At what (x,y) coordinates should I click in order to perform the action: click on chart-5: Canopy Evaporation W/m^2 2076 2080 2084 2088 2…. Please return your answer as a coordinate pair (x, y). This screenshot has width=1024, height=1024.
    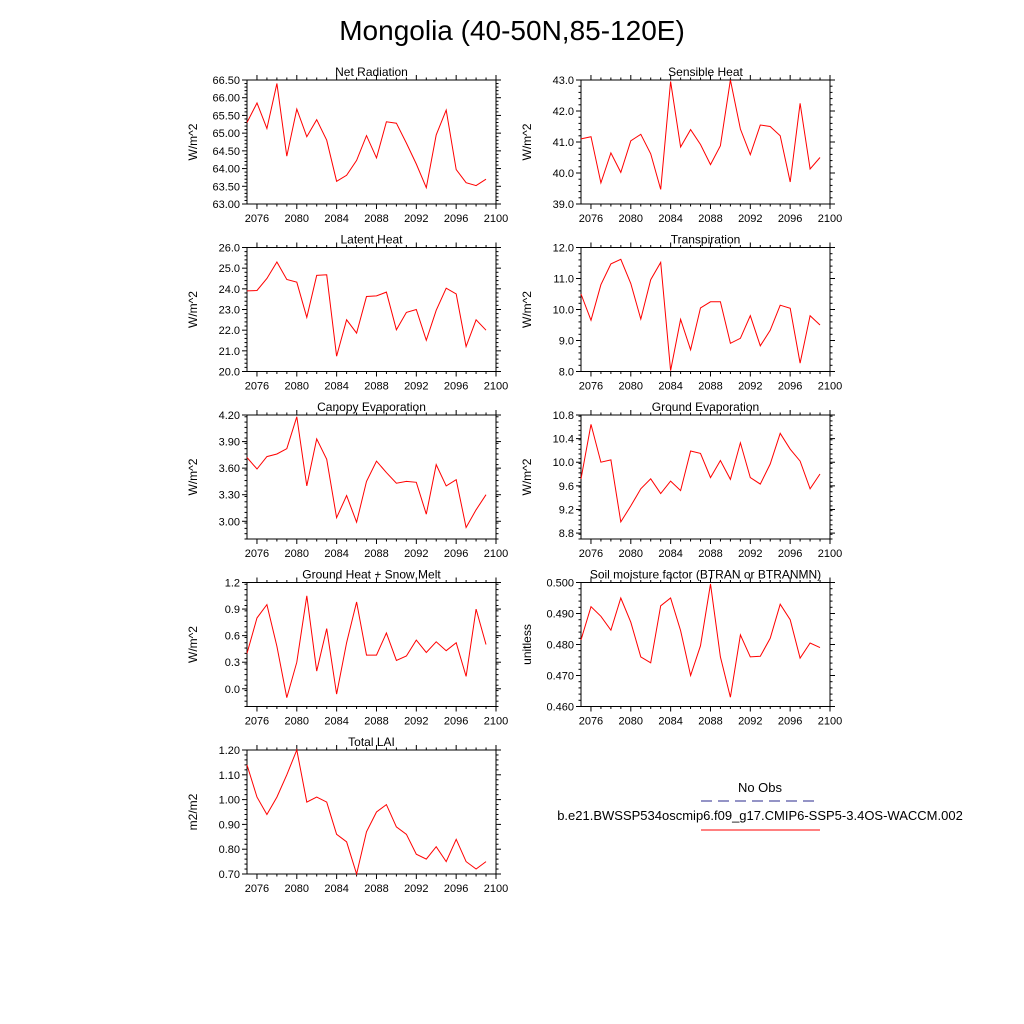
    Looking at the image, I should click on (347, 480).